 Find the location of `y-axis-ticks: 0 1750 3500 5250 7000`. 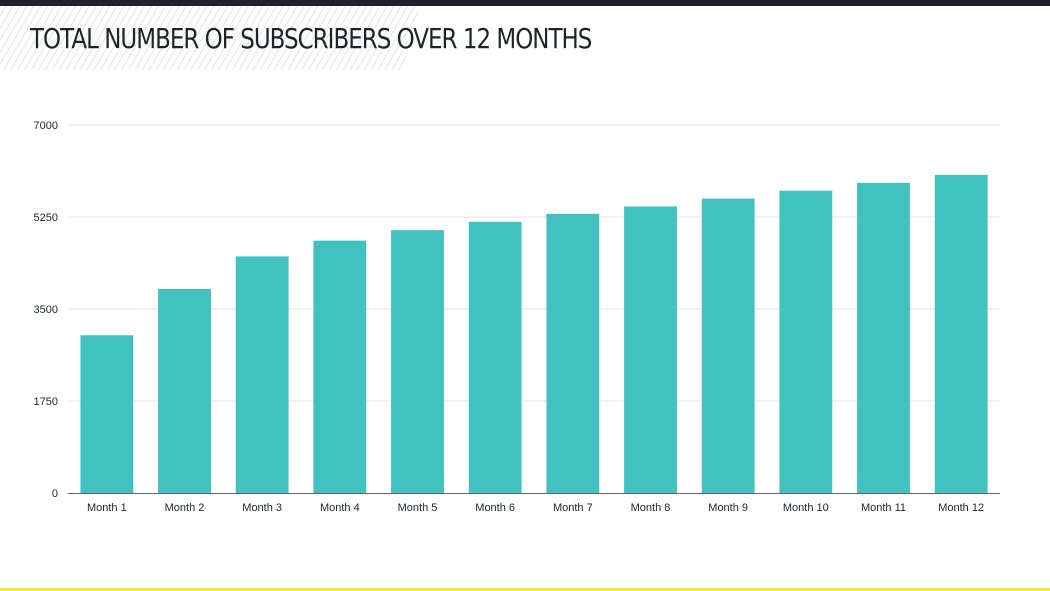

y-axis-ticks: 0 1750 3500 5250 7000 is located at coordinates (46, 310).